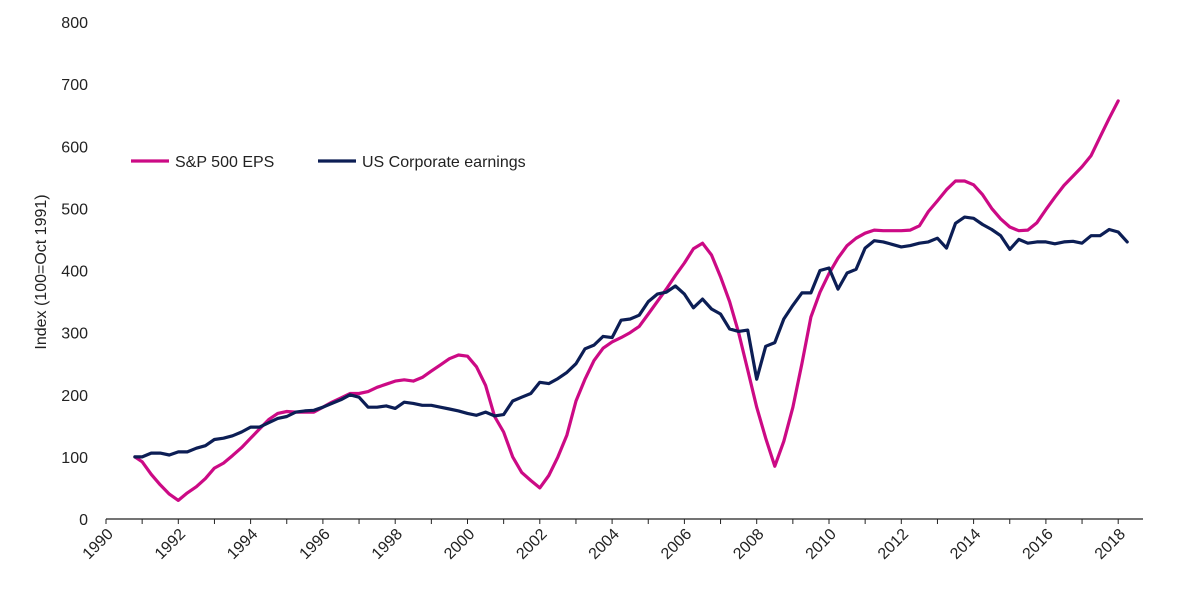 This screenshot has height=591, width=1182. I want to click on x-tick-label: 2008, so click(748, 544).